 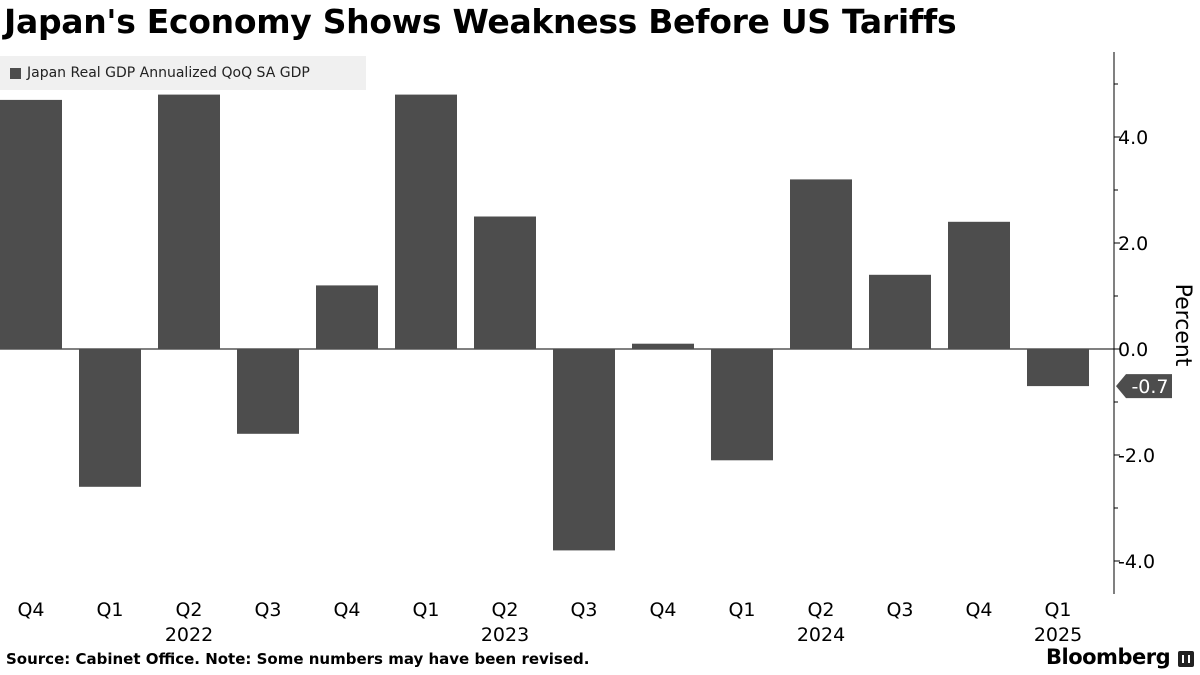 What do you see at coordinates (1108, 657) in the screenshot?
I see `bloomberg-logo: Bloomberg` at bounding box center [1108, 657].